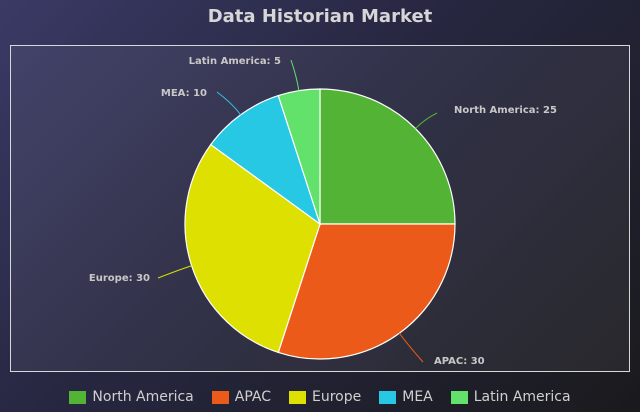 This screenshot has height=412, width=640. I want to click on legend-item-latin-america: Latin America, so click(510, 397).